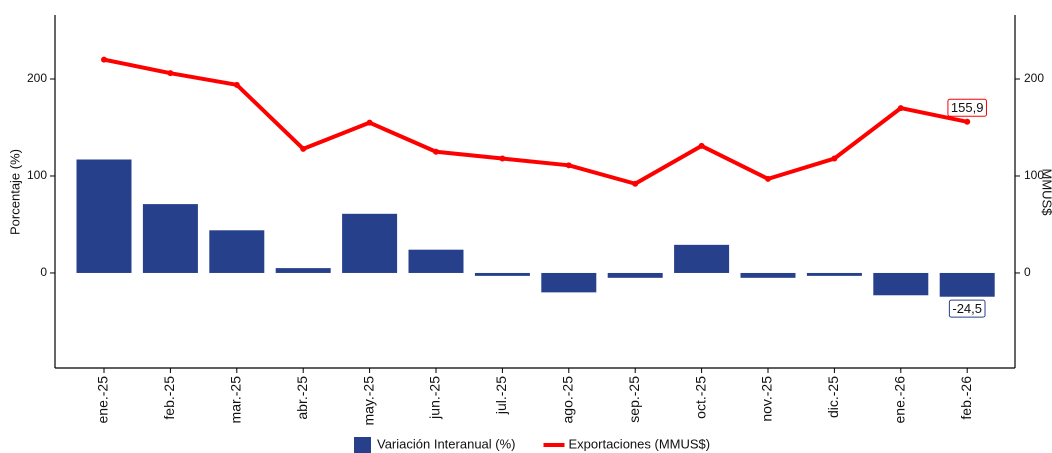 The height and width of the screenshot is (453, 1052). What do you see at coordinates (435, 398) in the screenshot?
I see `x-tick-label: jun.-25` at bounding box center [435, 398].